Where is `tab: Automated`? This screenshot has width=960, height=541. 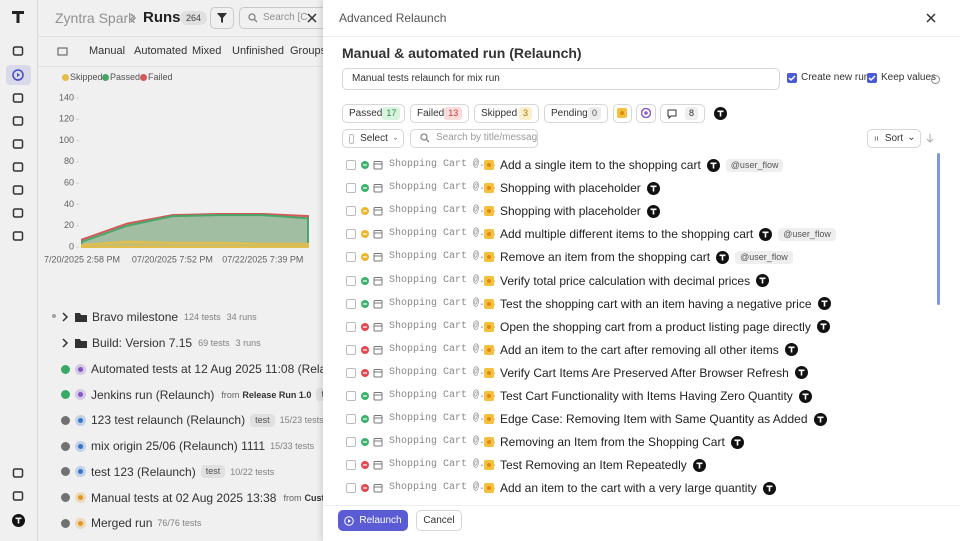 tab: Automated is located at coordinates (161, 51).